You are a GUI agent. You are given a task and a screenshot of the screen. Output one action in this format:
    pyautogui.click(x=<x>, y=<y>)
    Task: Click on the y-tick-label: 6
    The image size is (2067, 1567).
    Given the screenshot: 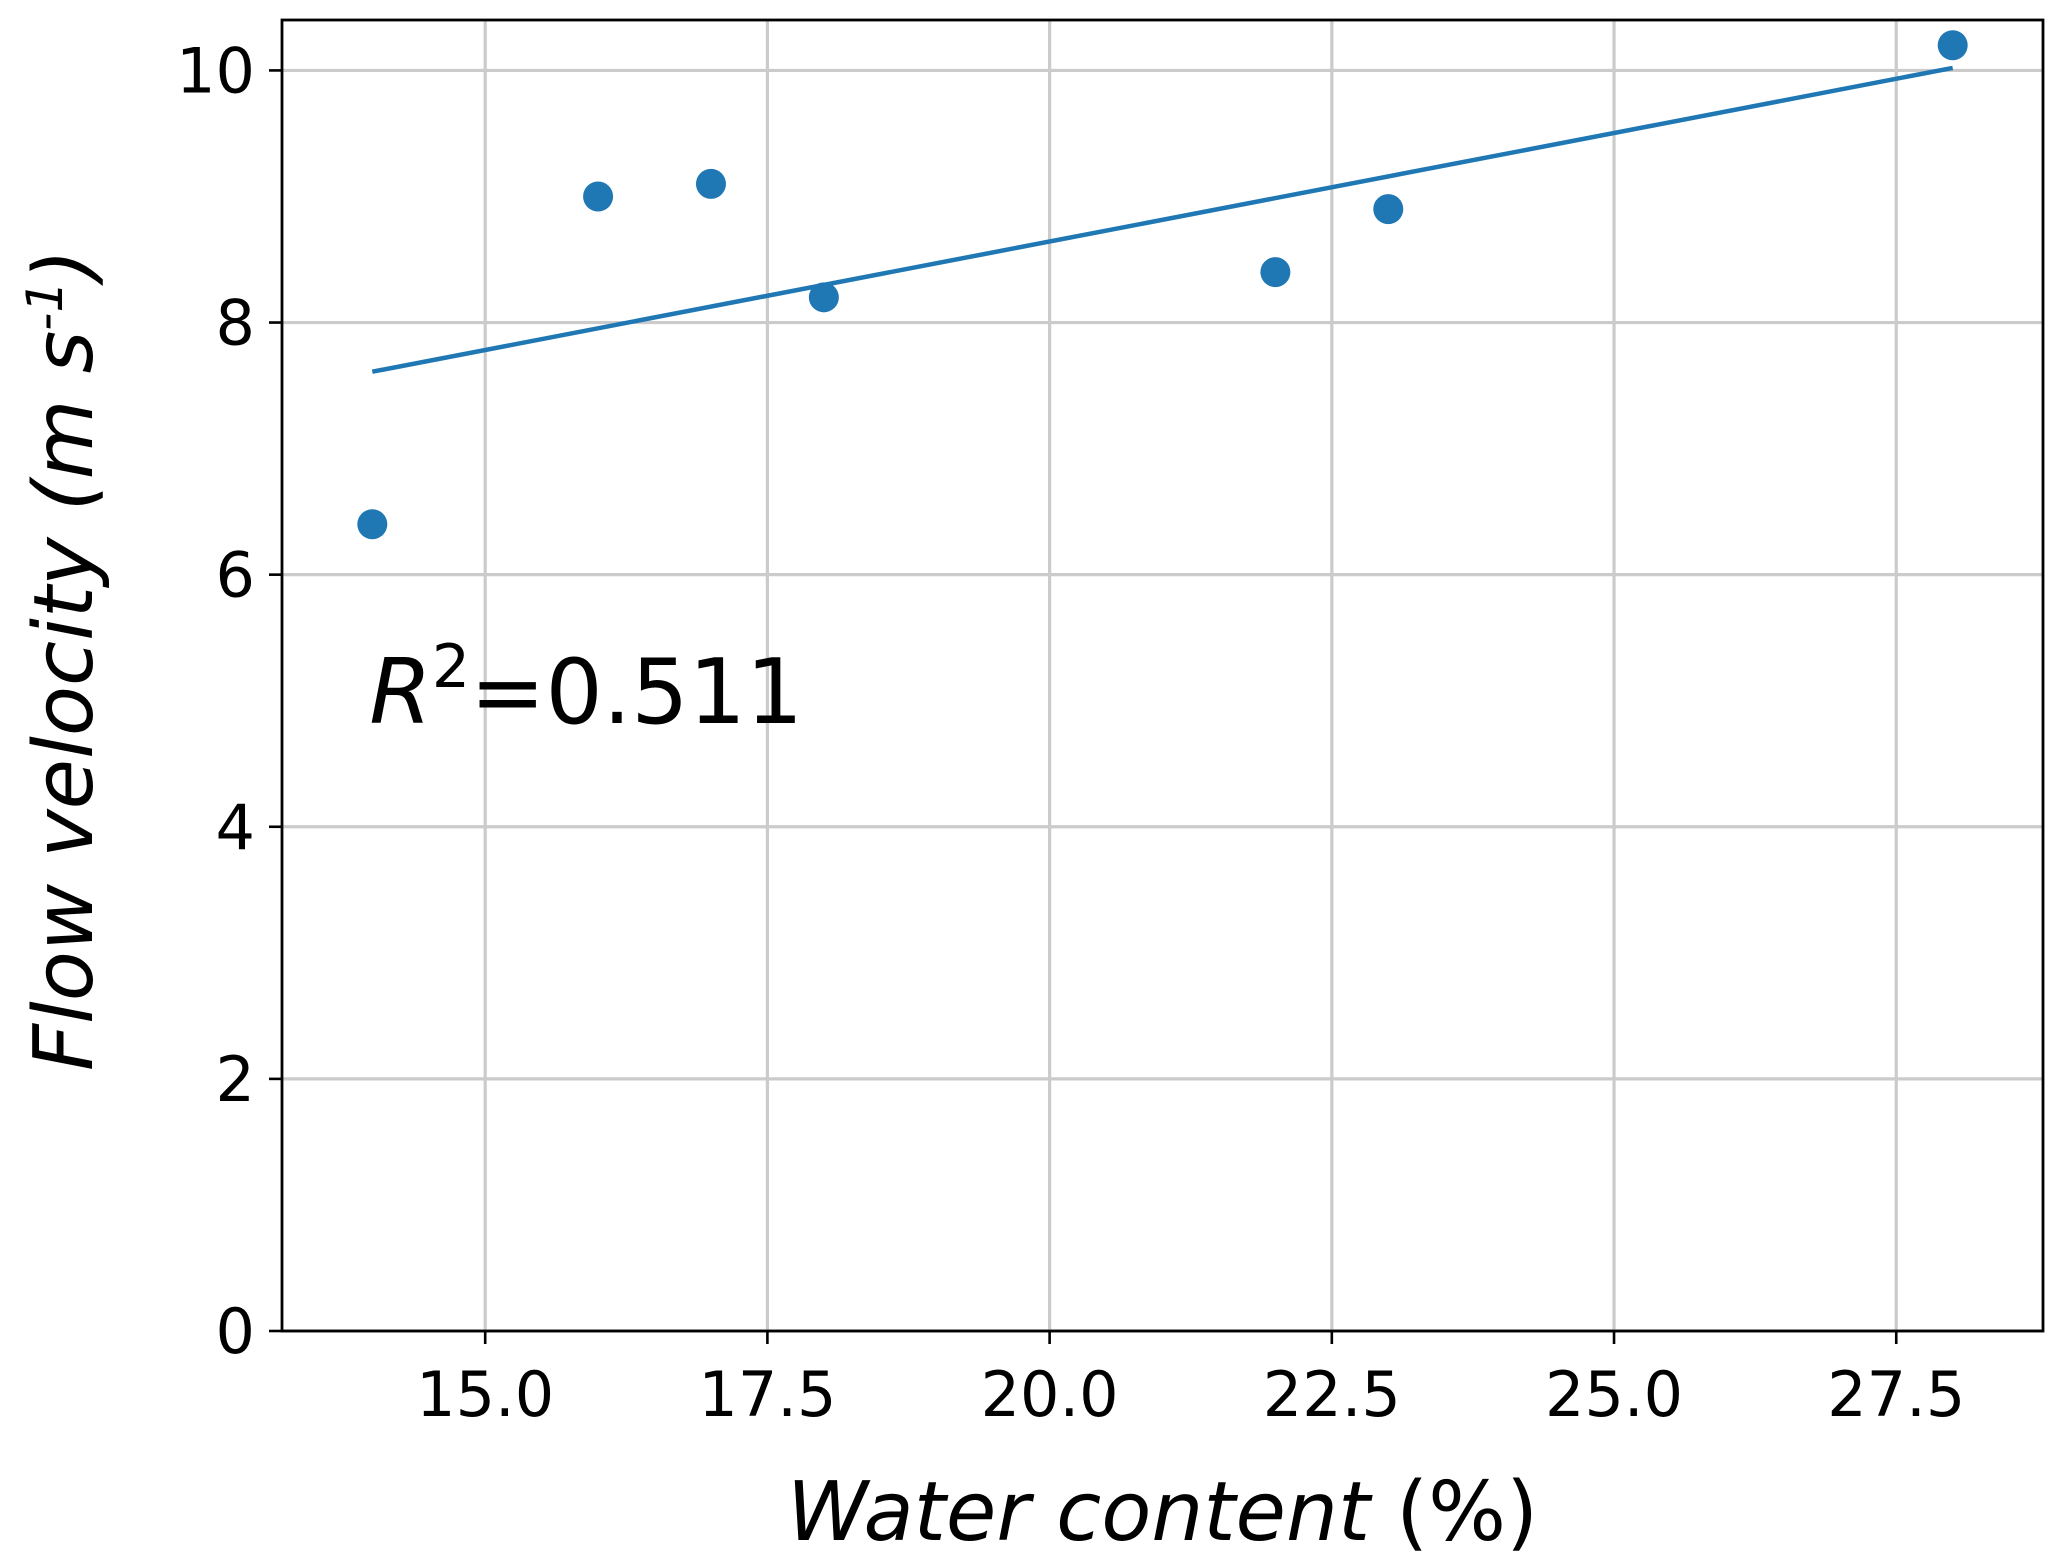 What is the action you would take?
    pyautogui.click(x=235, y=575)
    